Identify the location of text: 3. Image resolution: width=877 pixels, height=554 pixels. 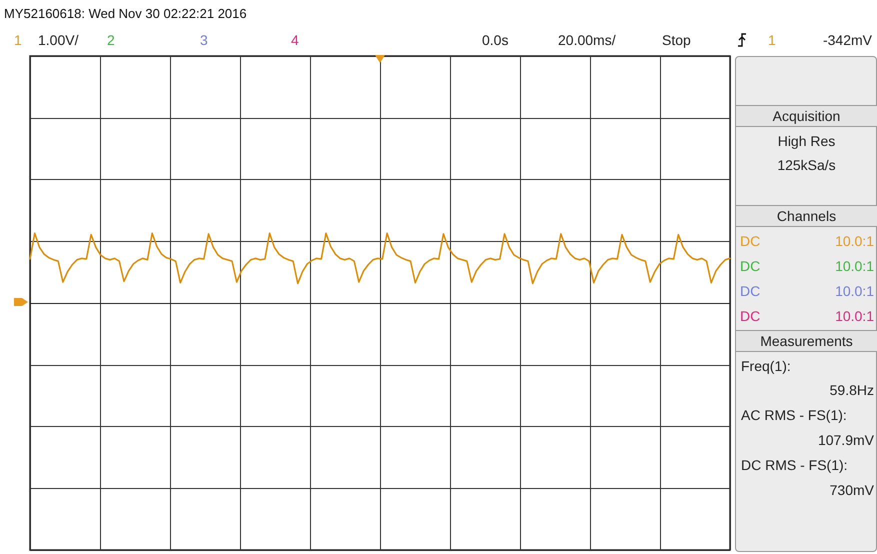
(204, 40).